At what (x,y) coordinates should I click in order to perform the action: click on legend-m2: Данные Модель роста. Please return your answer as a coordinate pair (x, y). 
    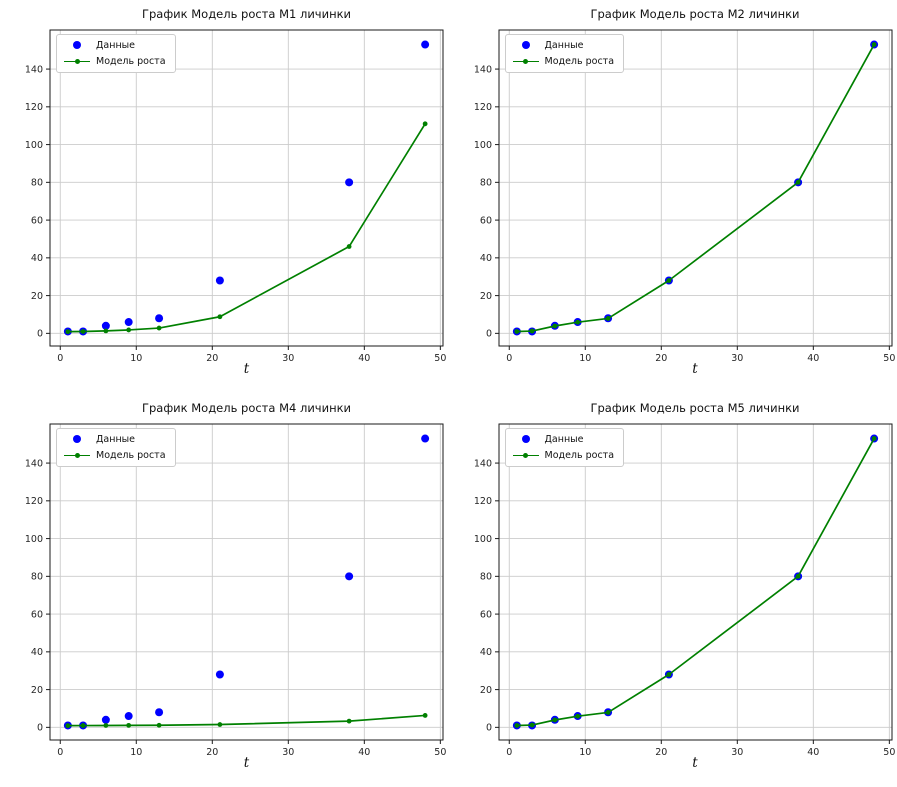
    Looking at the image, I should click on (564, 53).